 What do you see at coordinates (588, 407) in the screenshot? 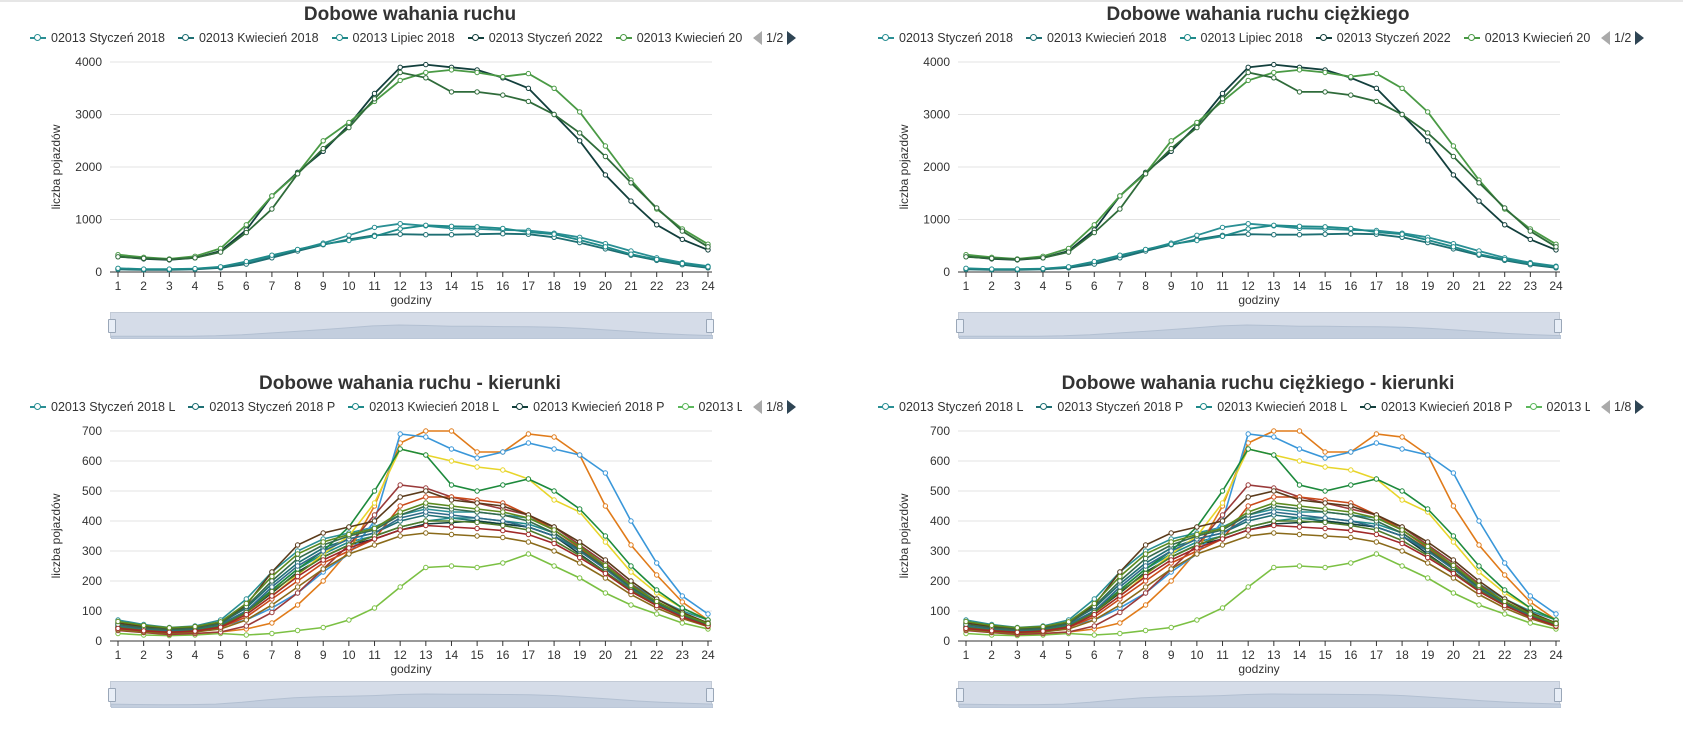
I see `legend-item-02013-kwiecie-2018-p: 02013 Kwiecień 2018 P` at bounding box center [588, 407].